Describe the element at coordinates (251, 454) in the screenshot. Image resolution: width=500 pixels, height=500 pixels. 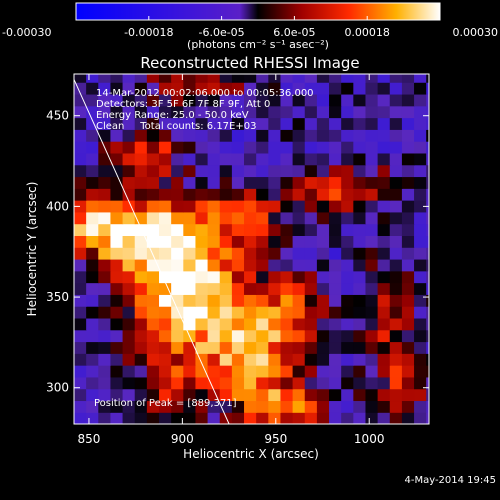
I see `x-axis-label: Heliocentric X (arcsec)` at that location.